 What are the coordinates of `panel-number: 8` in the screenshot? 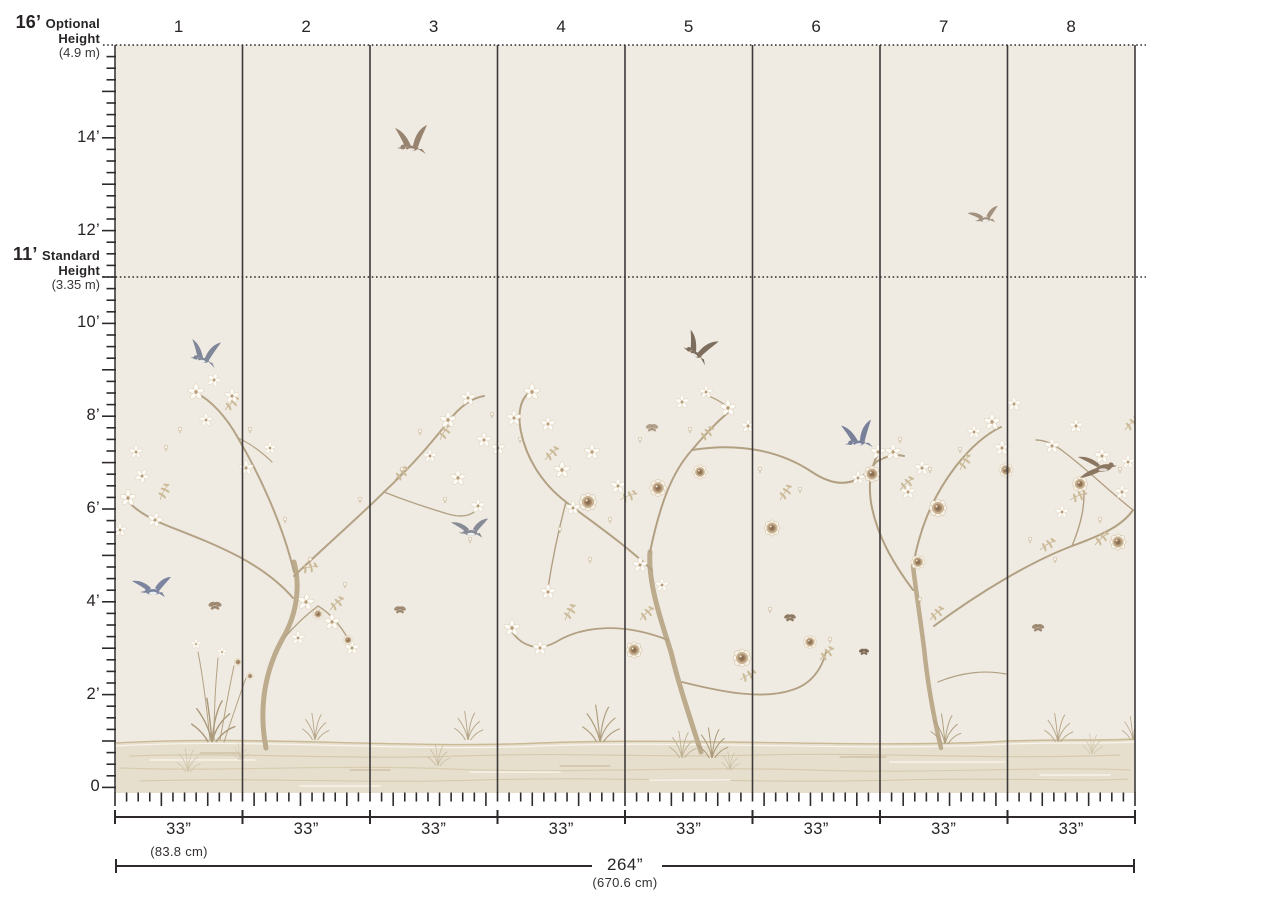 It's located at (1071, 26).